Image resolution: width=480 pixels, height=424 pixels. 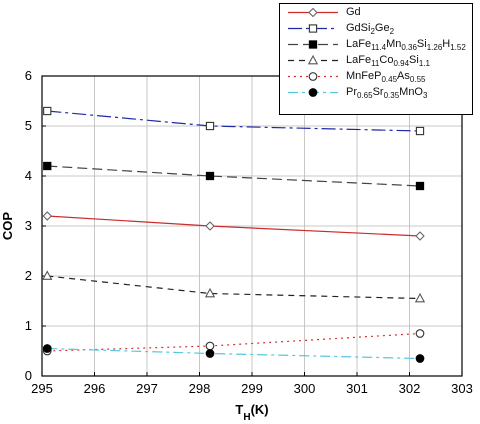 What do you see at coordinates (28, 275) in the screenshot?
I see `y-tick-label: 2` at bounding box center [28, 275].